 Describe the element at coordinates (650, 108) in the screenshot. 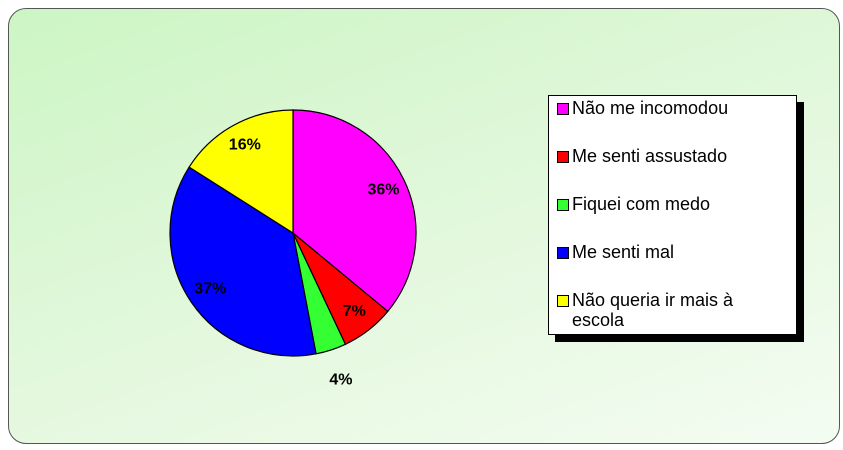

I see `legend-label: Não me incomodou` at that location.